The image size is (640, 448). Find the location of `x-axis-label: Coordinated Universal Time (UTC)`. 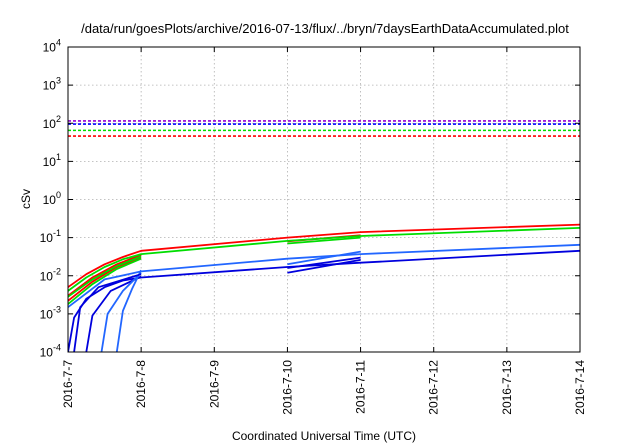

x-axis-label: Coordinated Universal Time (UTC) is located at coordinates (324, 436).